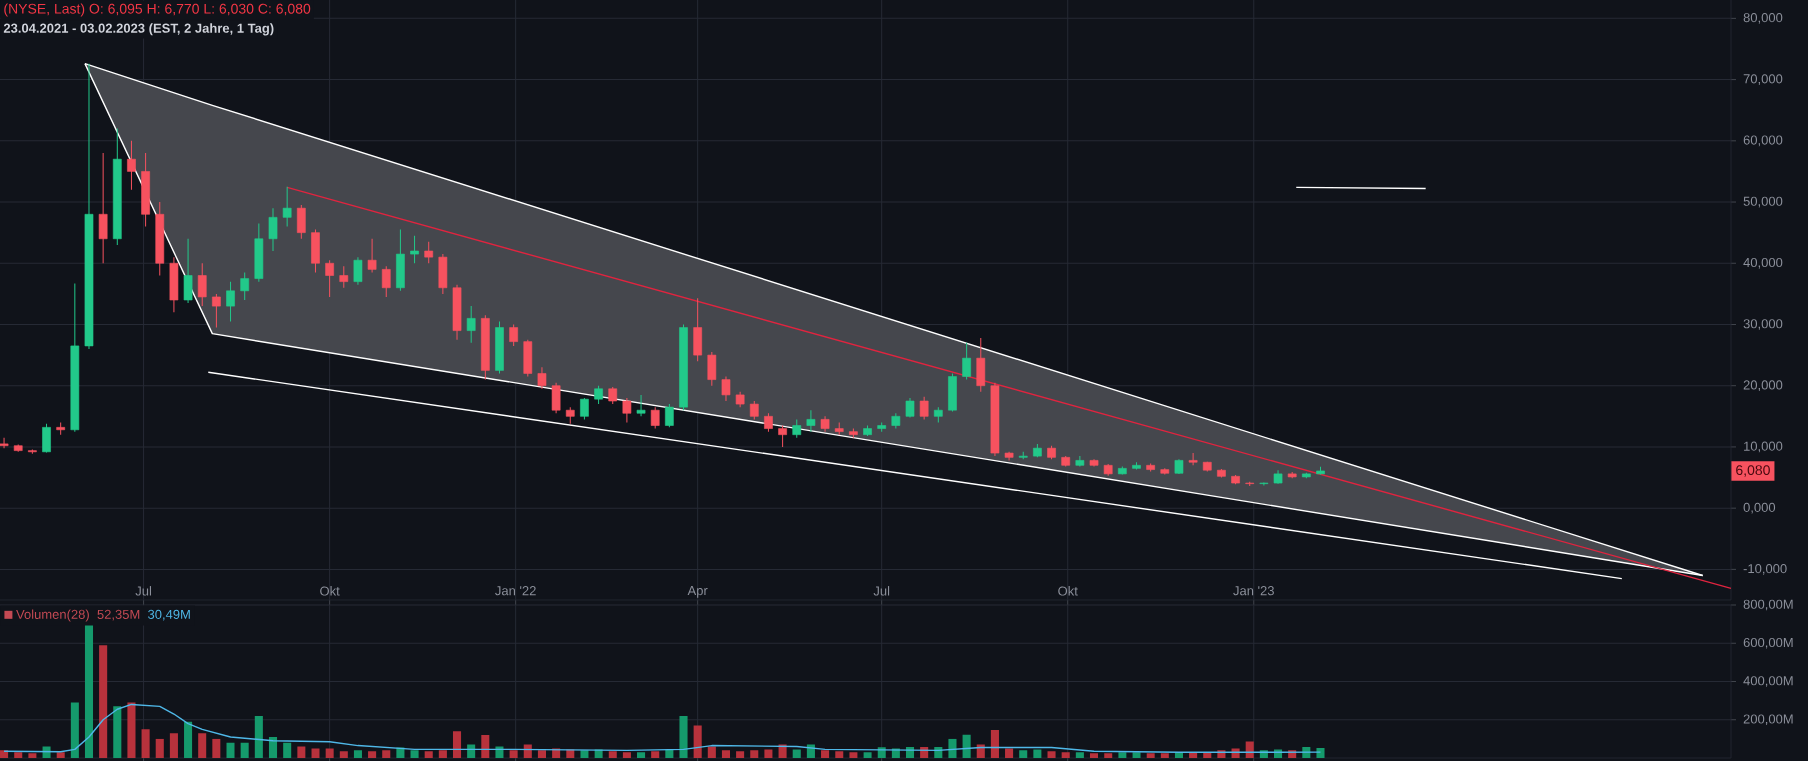 Image resolution: width=1808 pixels, height=761 pixels. I want to click on y-tick-label: 50,000, so click(1763, 202).